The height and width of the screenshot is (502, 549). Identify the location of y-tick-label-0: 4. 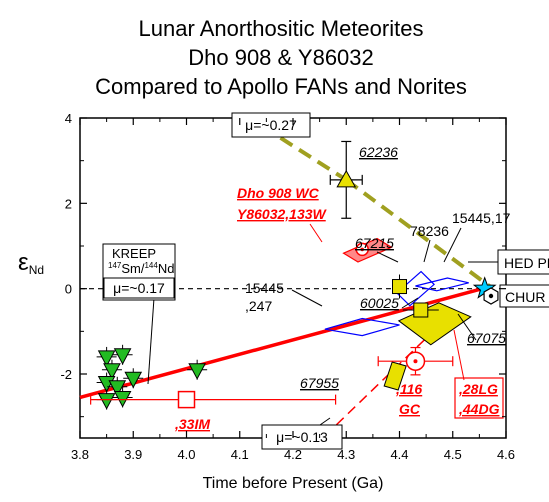
(68, 118).